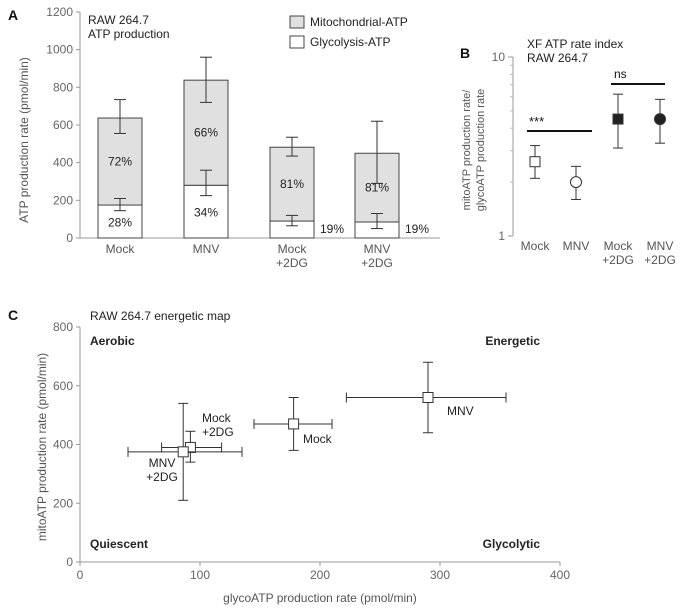 The height and width of the screenshot is (611, 700). I want to click on b-sig-label-2: ns, so click(620, 74).